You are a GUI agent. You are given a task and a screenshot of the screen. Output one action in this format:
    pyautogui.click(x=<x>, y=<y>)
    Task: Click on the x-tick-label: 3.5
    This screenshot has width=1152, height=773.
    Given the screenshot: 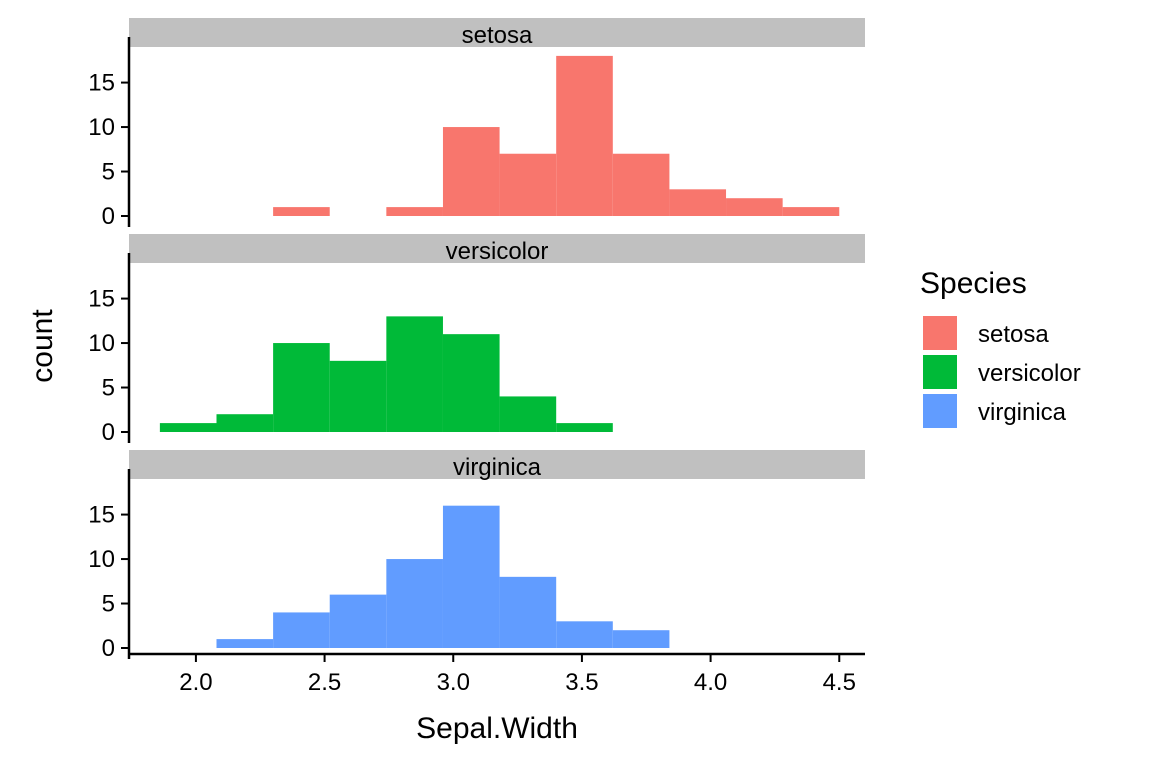 What is the action you would take?
    pyautogui.click(x=581, y=682)
    